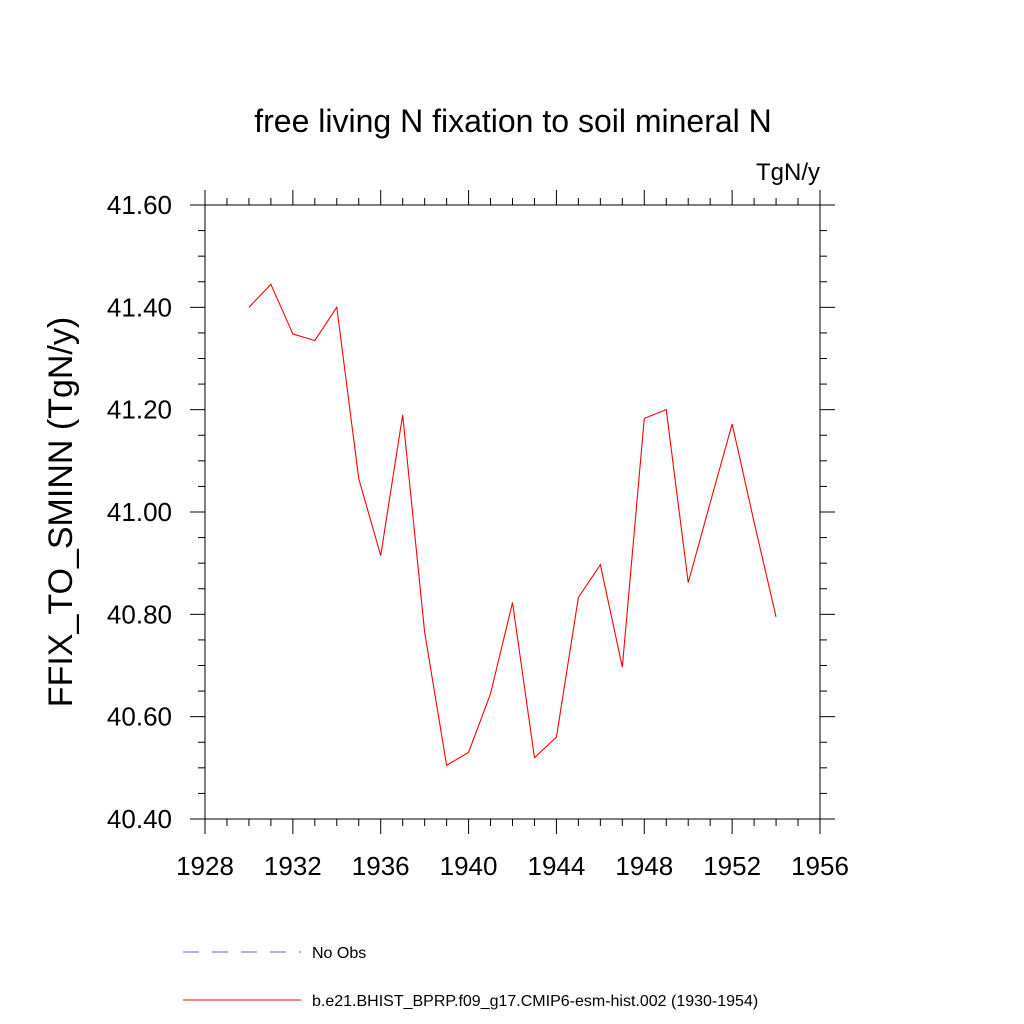  Describe the element at coordinates (139, 717) in the screenshot. I see `y-tick-label: 40.60` at that location.